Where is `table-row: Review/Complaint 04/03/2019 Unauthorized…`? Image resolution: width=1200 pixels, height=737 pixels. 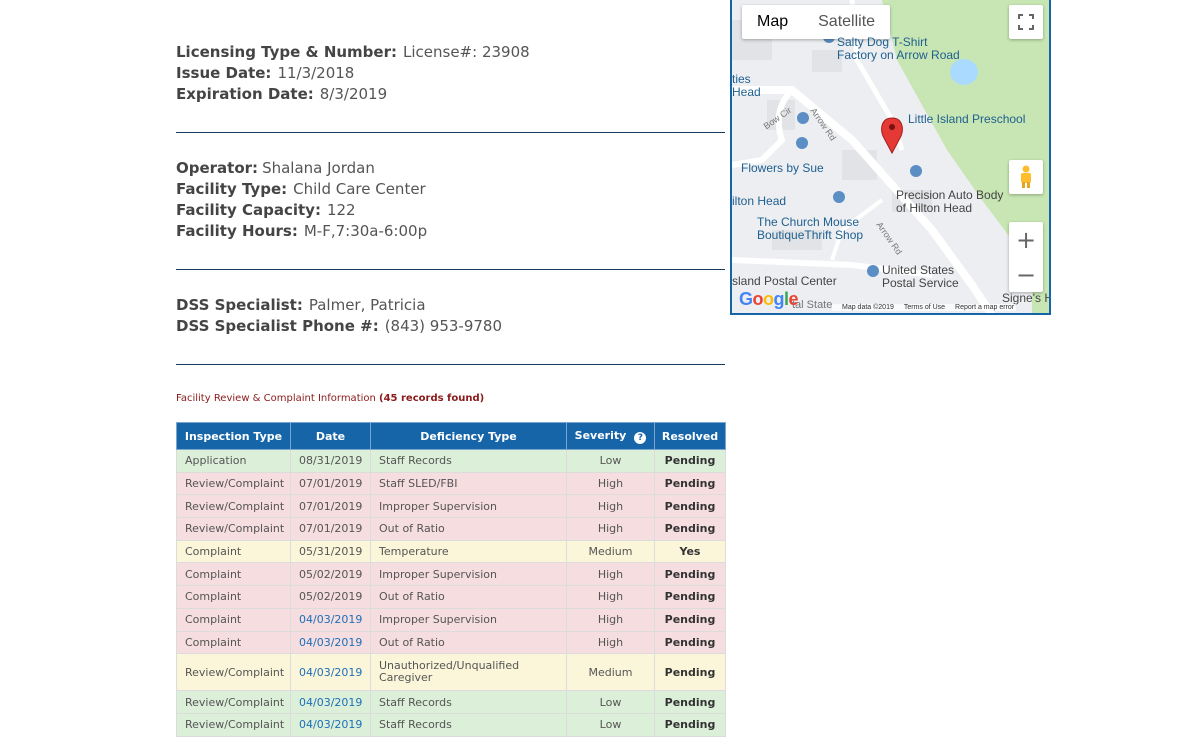
table-row: Review/Complaint 04/03/2019 Unauthorized… is located at coordinates (451, 672).